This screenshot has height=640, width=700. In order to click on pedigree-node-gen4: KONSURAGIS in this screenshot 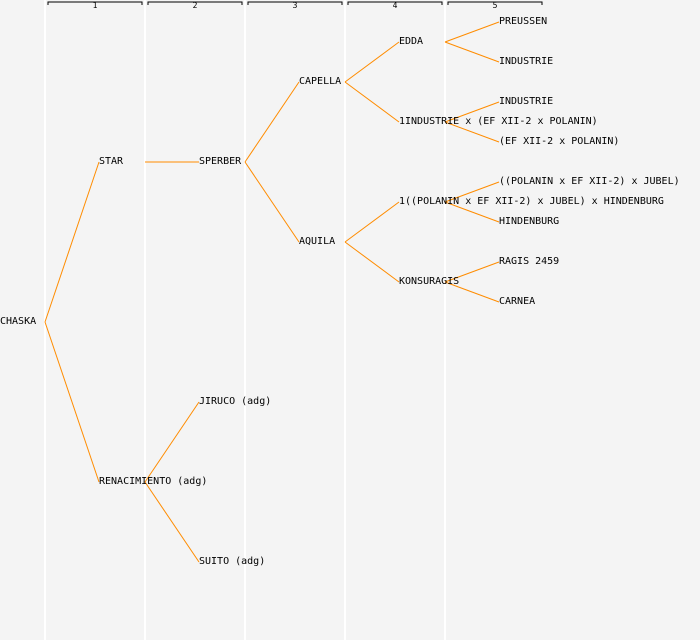, I will do `click(429, 281)`.